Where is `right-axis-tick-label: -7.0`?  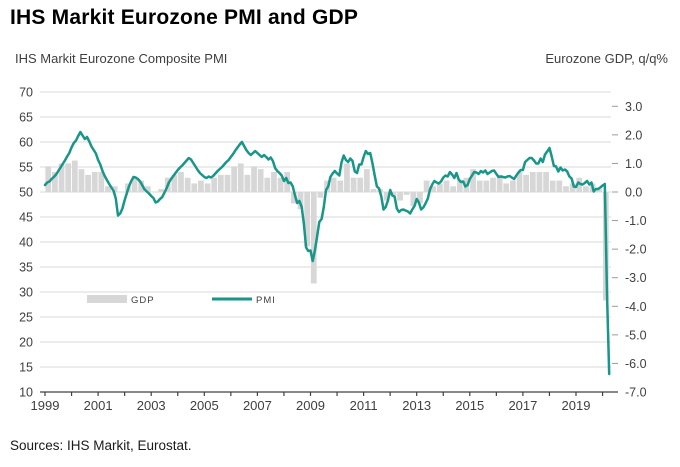
right-axis-tick-label: -7.0 is located at coordinates (636, 393).